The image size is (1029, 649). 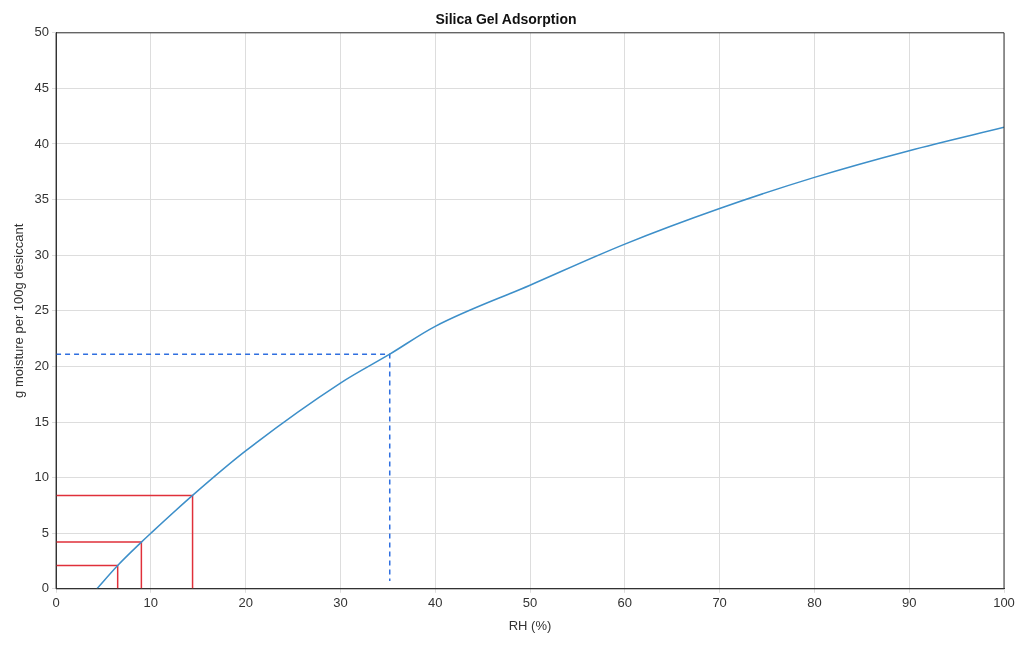 What do you see at coordinates (42, 310) in the screenshot?
I see `y-tick-label: 25` at bounding box center [42, 310].